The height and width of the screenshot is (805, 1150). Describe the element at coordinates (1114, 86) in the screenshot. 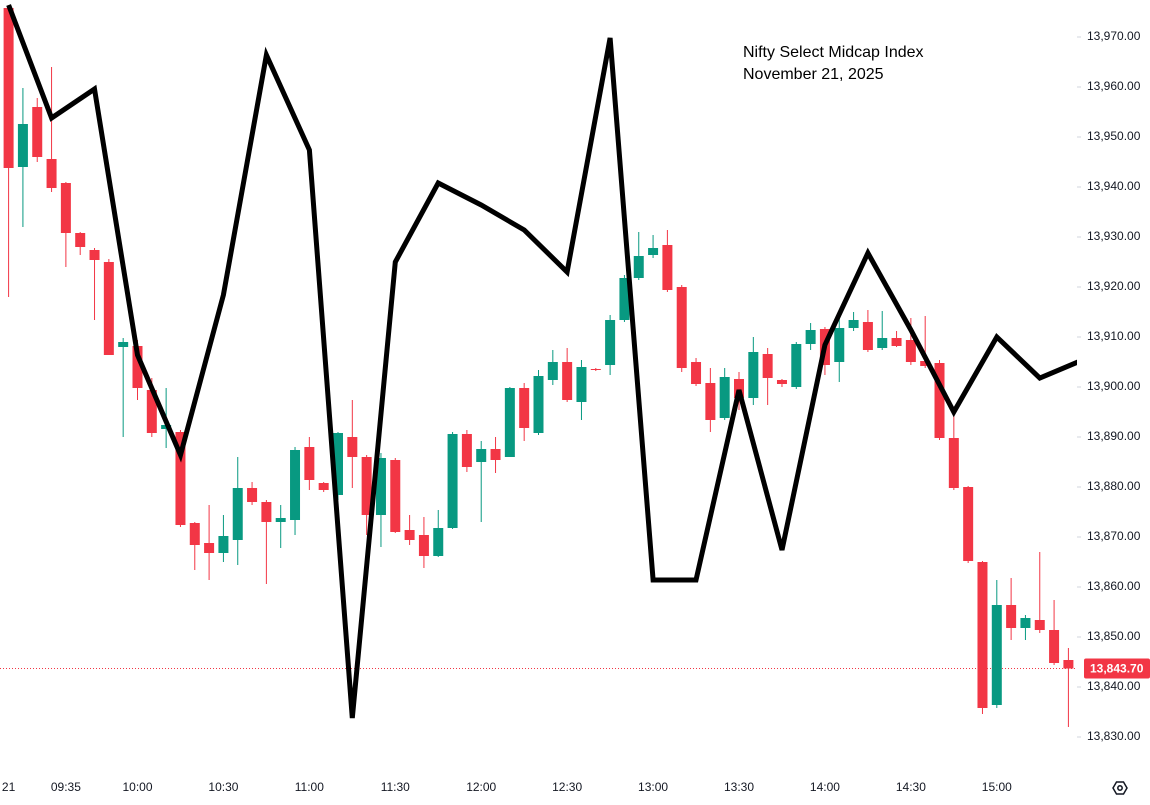

I see `y-tick-label: 13,960.00` at that location.